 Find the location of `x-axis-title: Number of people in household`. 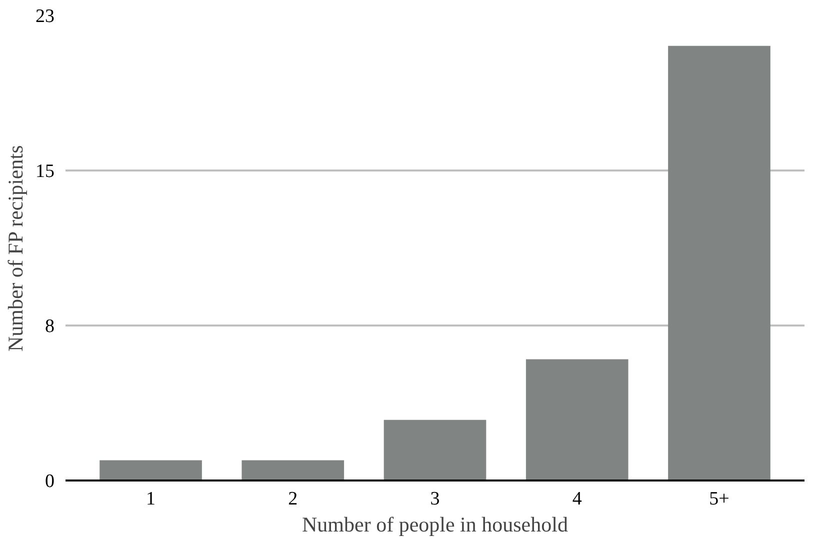

x-axis-title: Number of people in household is located at coordinates (435, 524).